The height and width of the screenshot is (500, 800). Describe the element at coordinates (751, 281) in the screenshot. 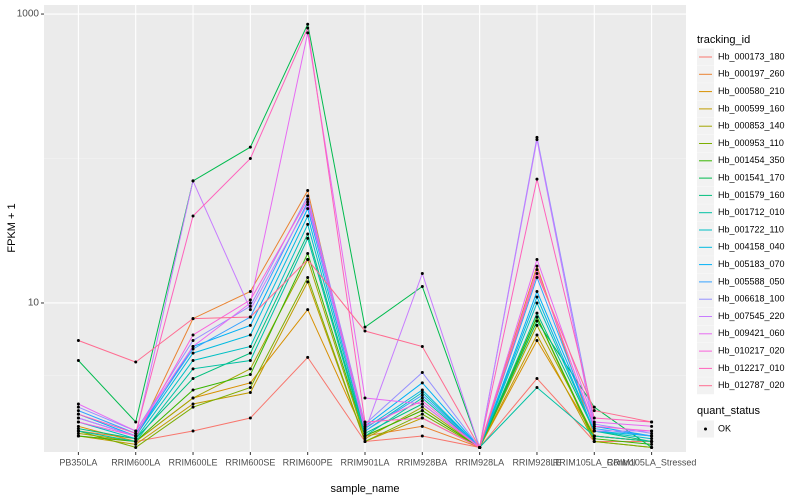

I see `legend-label: Hb_005588_050` at that location.